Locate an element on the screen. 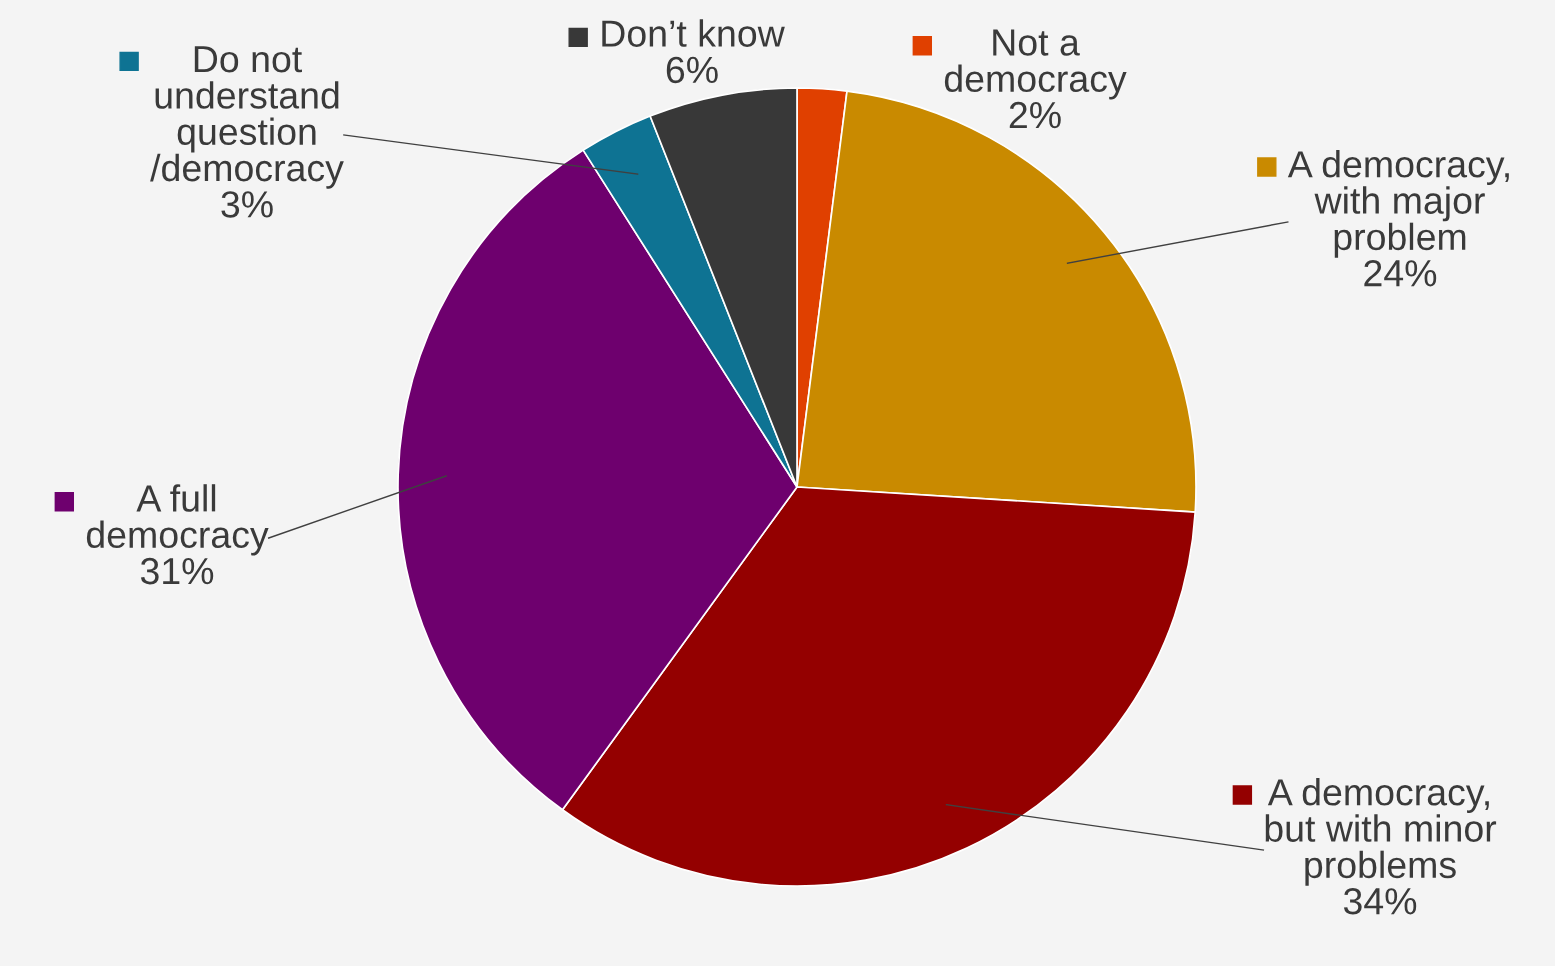 This screenshot has height=966, width=1555. legend-label: Don’t know is located at coordinates (693, 33).